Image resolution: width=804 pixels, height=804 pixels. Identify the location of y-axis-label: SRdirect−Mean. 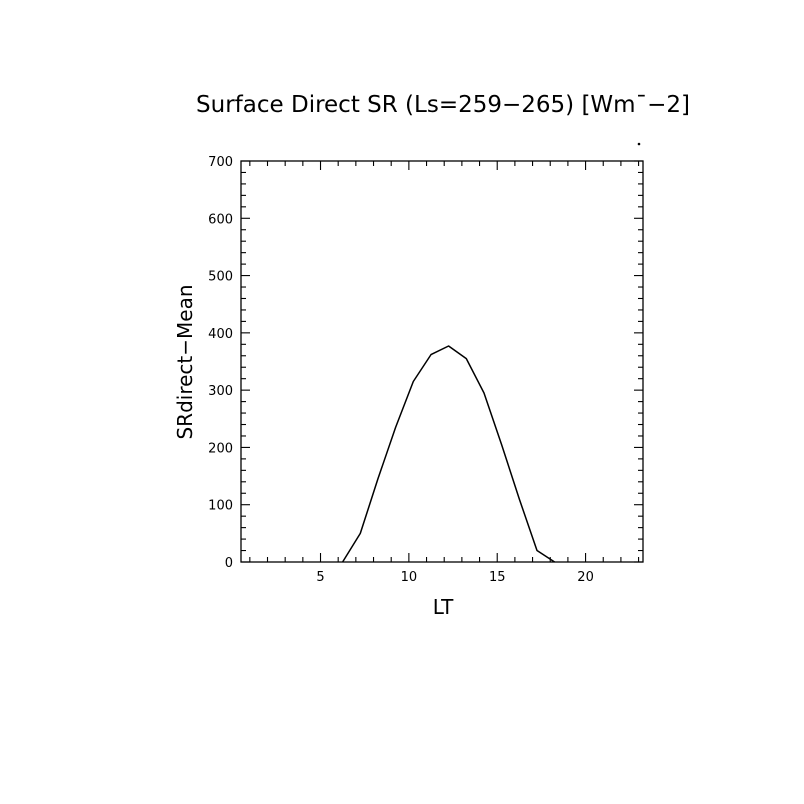
(185, 361).